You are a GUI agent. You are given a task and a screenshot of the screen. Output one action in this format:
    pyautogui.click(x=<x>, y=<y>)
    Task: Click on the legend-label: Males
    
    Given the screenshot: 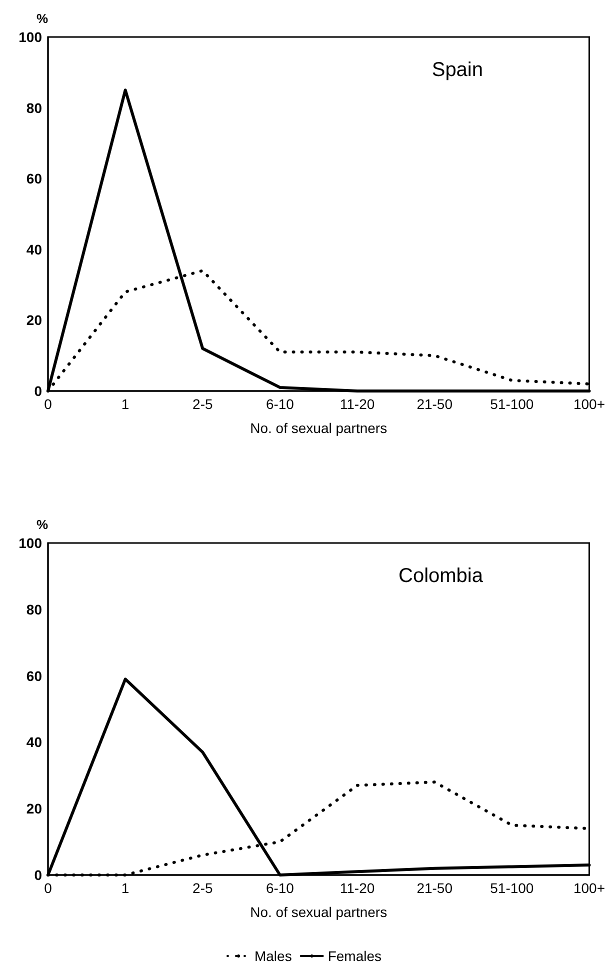 What is the action you would take?
    pyautogui.click(x=273, y=956)
    